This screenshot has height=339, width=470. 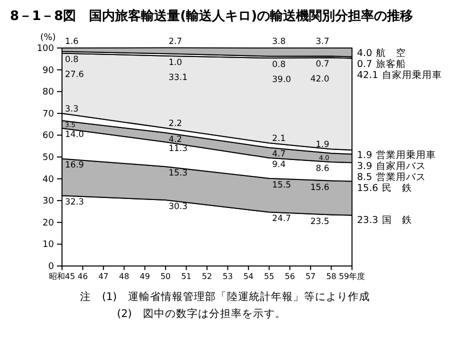 I want to click on data-label: 23.5, so click(x=320, y=221).